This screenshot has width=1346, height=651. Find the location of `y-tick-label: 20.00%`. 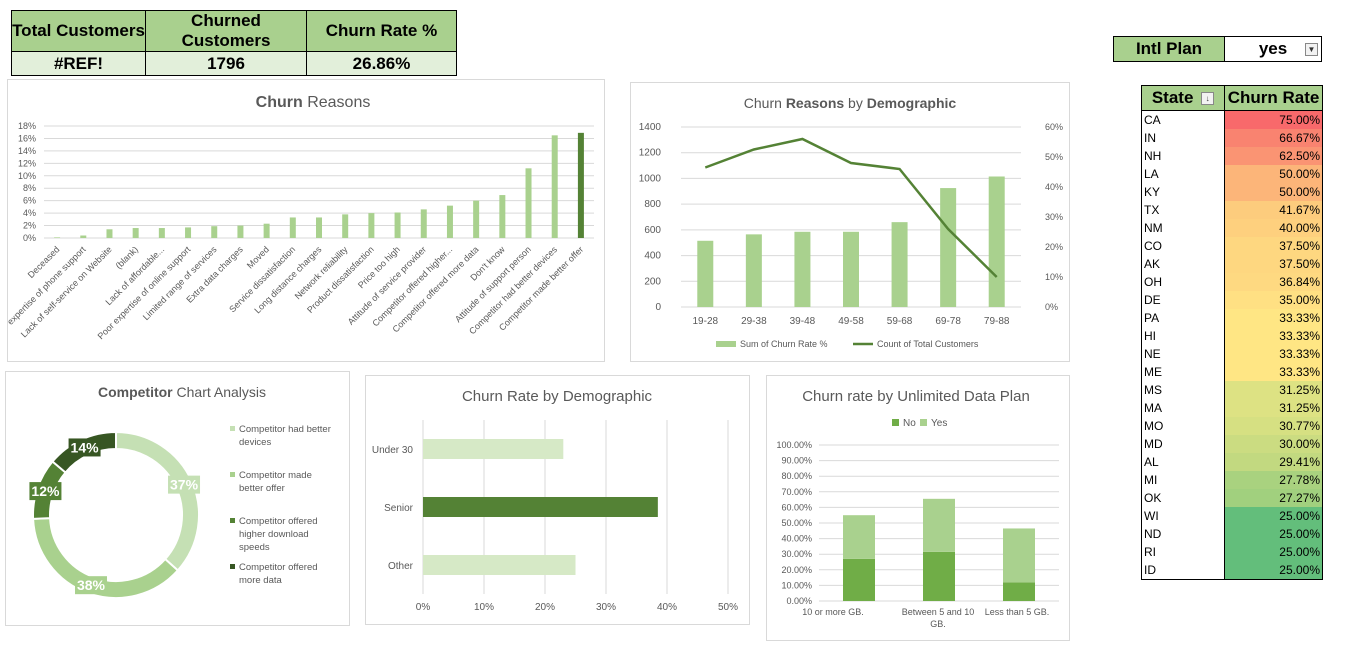

y-tick-label: 20.00% is located at coordinates (796, 570).